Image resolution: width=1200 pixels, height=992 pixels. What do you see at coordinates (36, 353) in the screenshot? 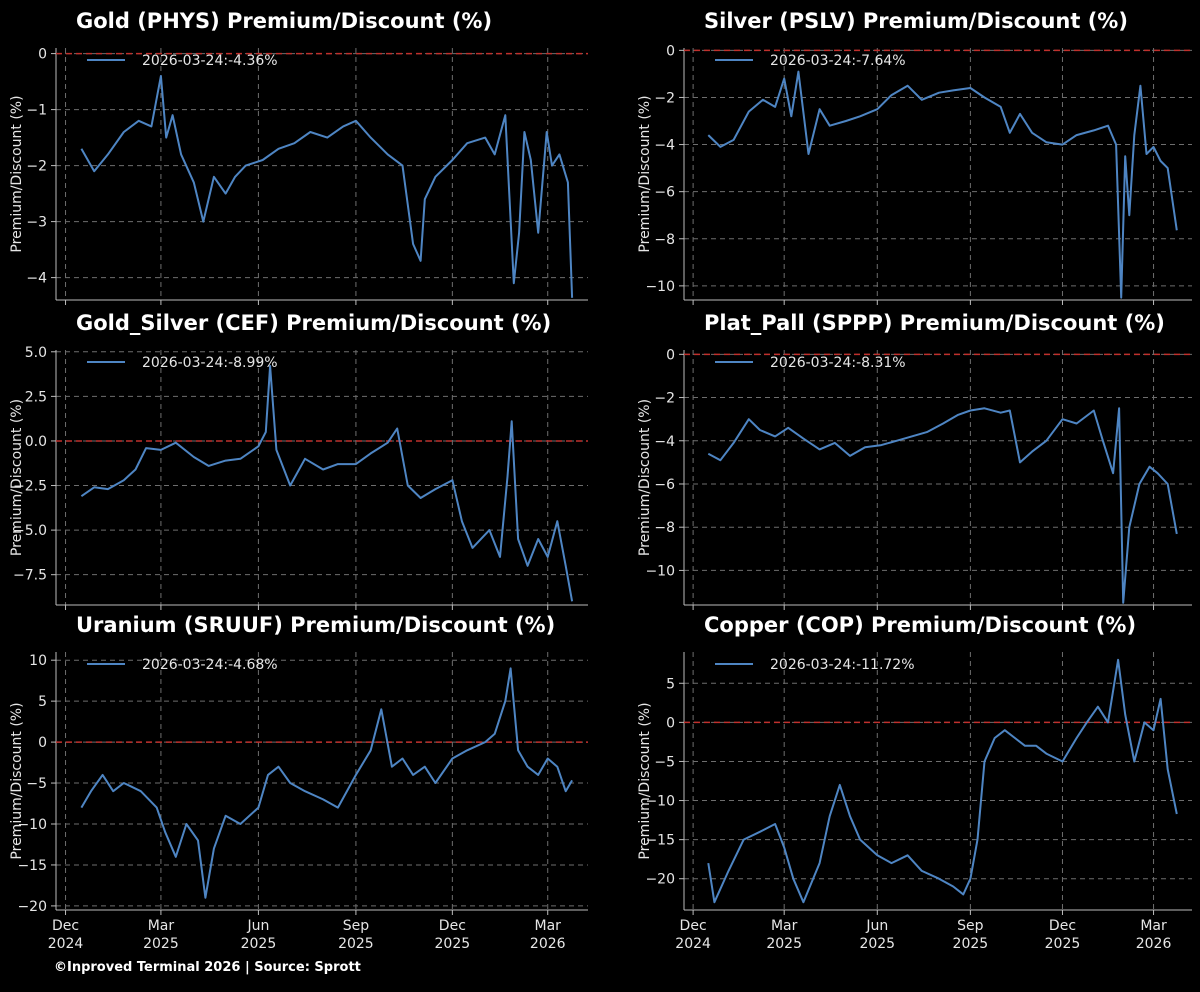
I see `y-tick-label: 5.0` at bounding box center [36, 353].